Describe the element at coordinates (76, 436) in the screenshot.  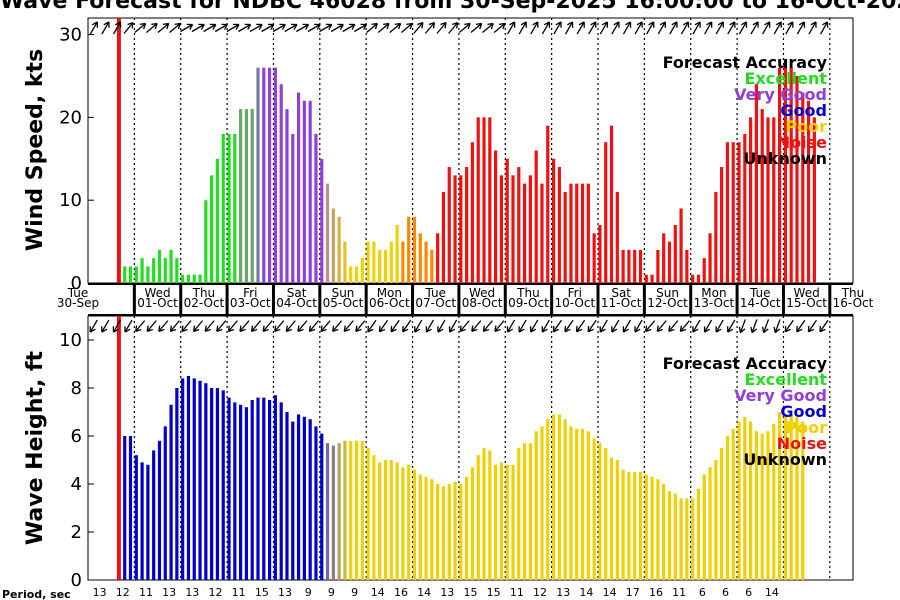
I see `wave-ytick-label: 6` at that location.